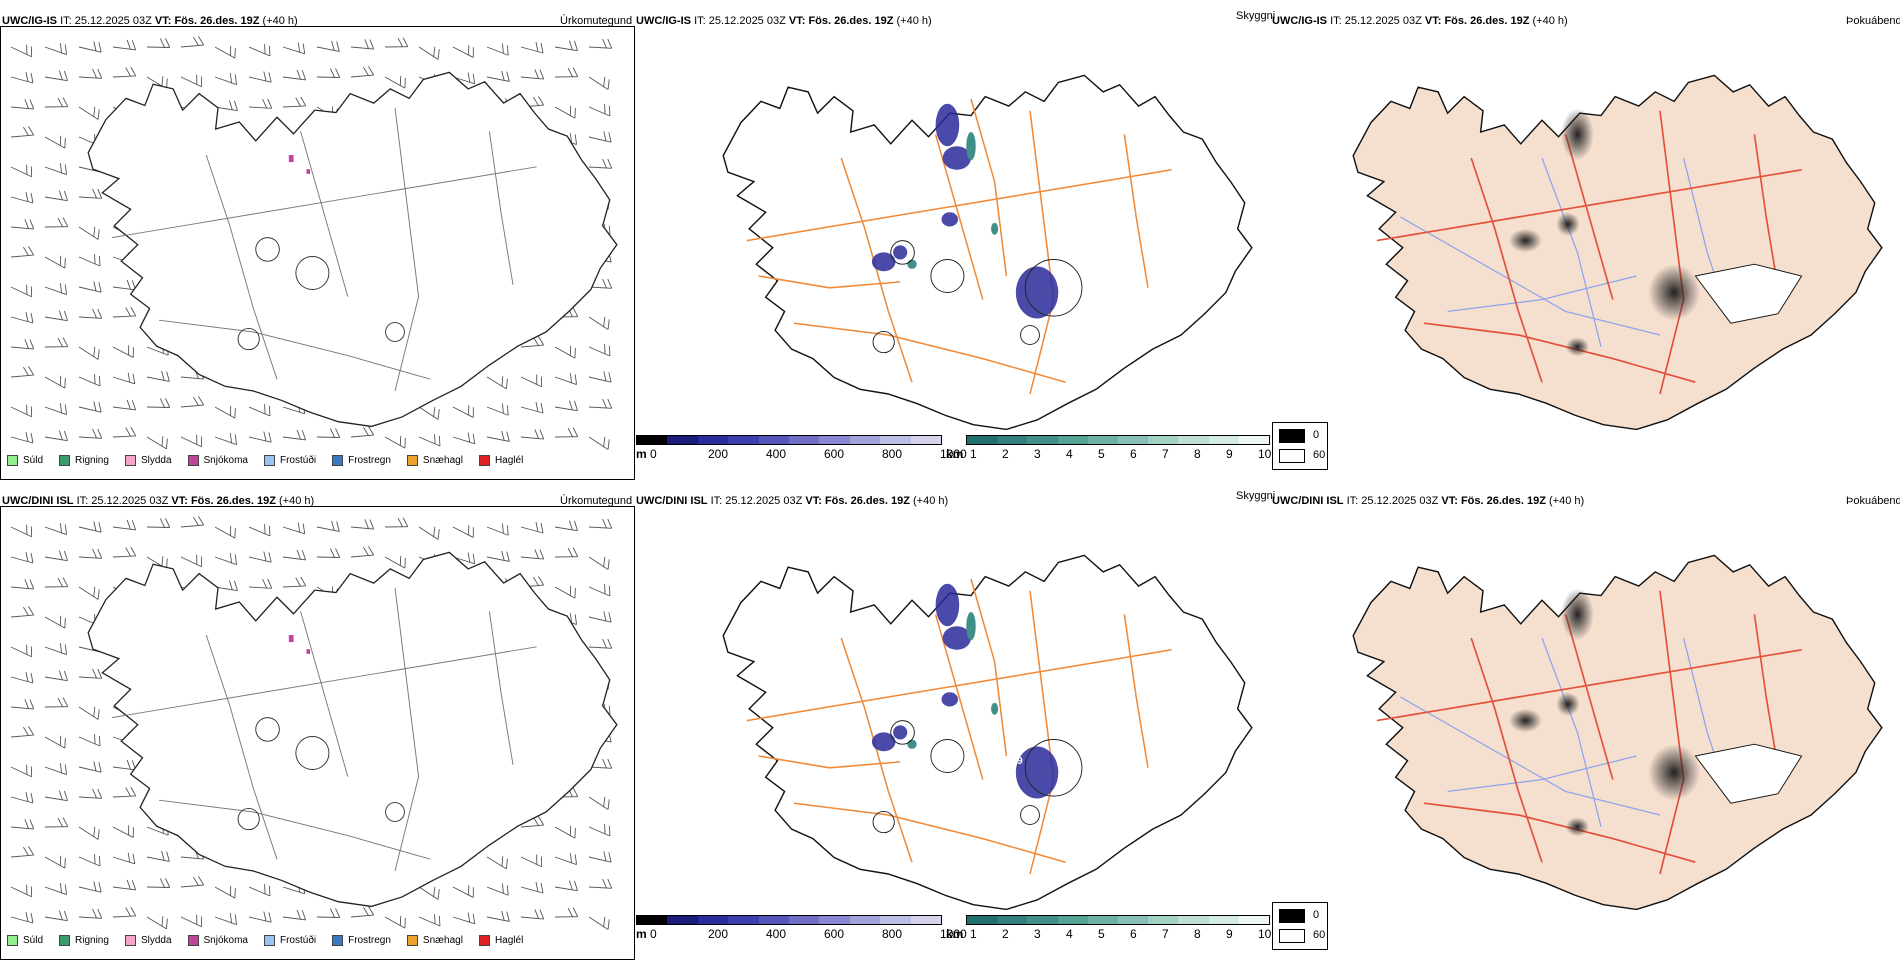  I want to click on model-name: UWC/IG-IS, so click(1299, 21).